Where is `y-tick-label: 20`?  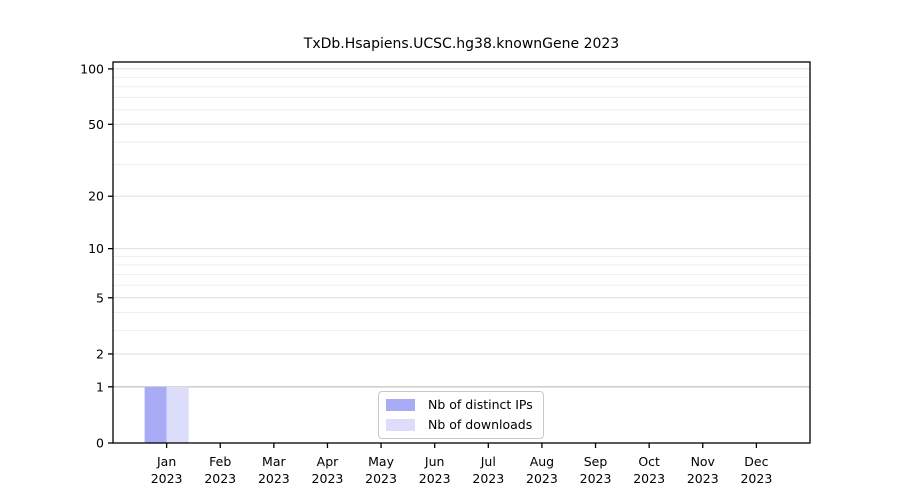 y-tick-label: 20 is located at coordinates (96, 196).